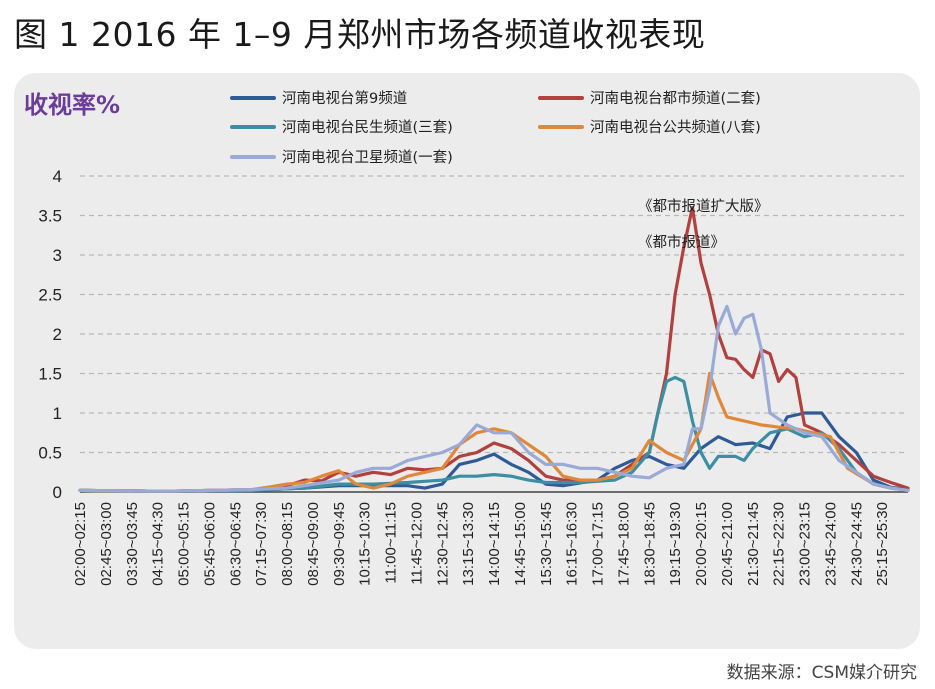 This screenshot has width=935, height=689. I want to click on y-tick-label: 2, so click(57, 334).